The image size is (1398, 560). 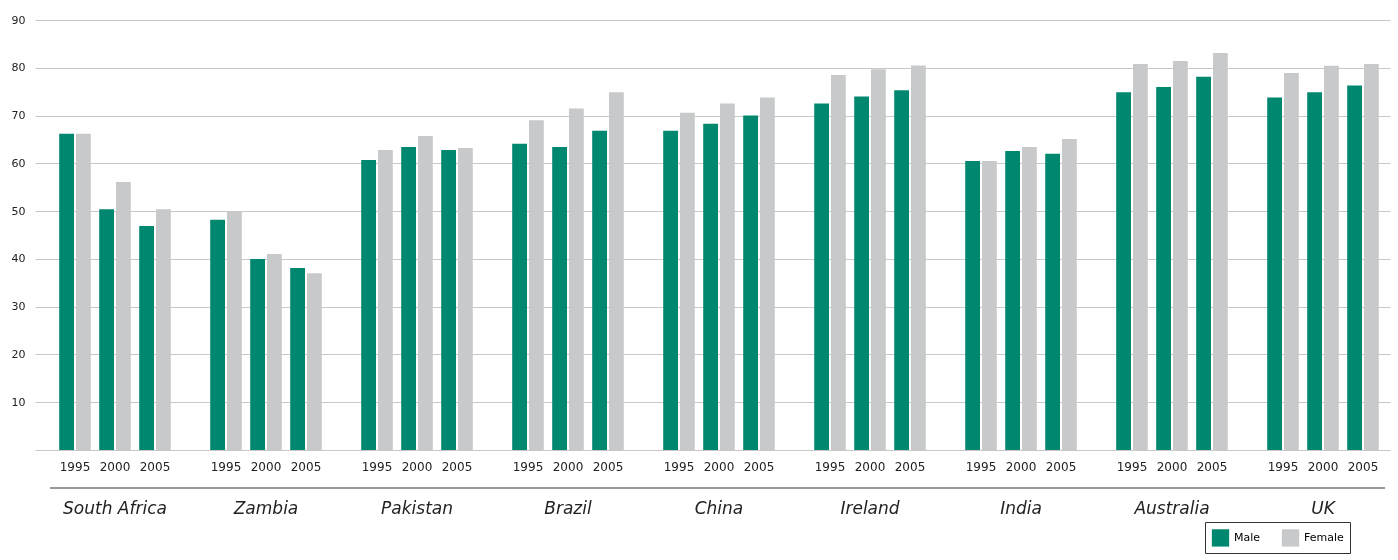 I want to click on y-tick-label: 80, so click(x=18, y=68).